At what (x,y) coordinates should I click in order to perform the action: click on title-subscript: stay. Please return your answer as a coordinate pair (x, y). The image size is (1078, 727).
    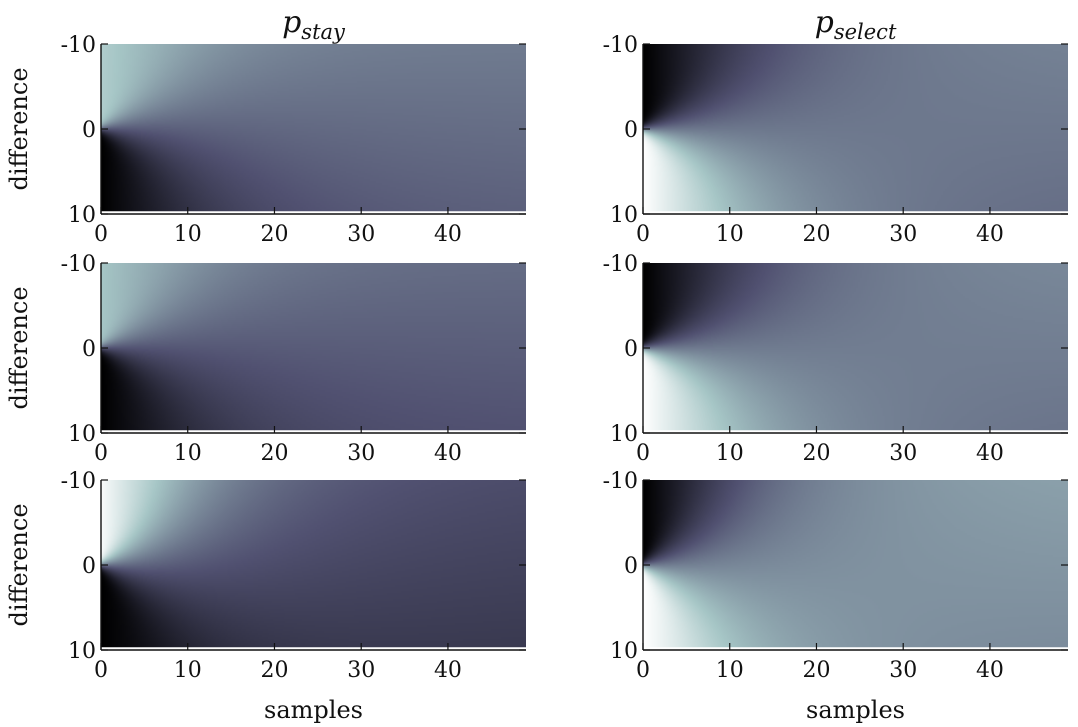
    Looking at the image, I should click on (323, 32).